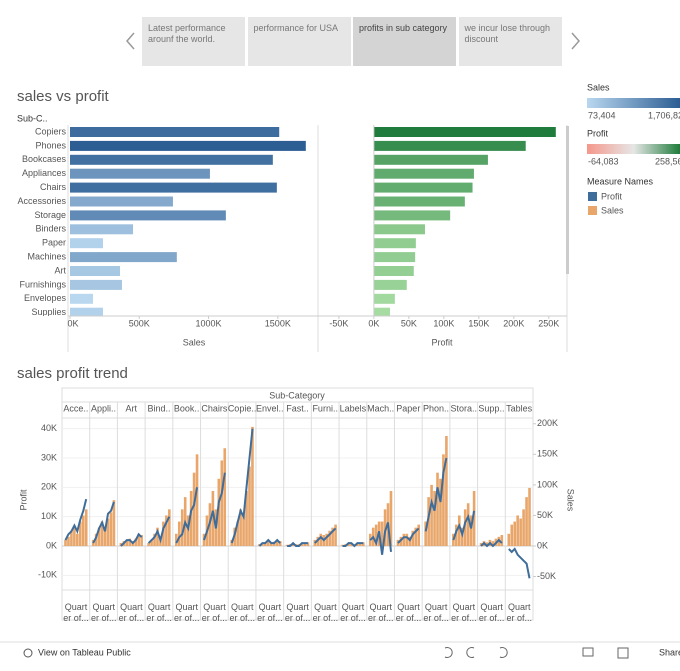  I want to click on y-tick-label: Furnishings, so click(42, 284).